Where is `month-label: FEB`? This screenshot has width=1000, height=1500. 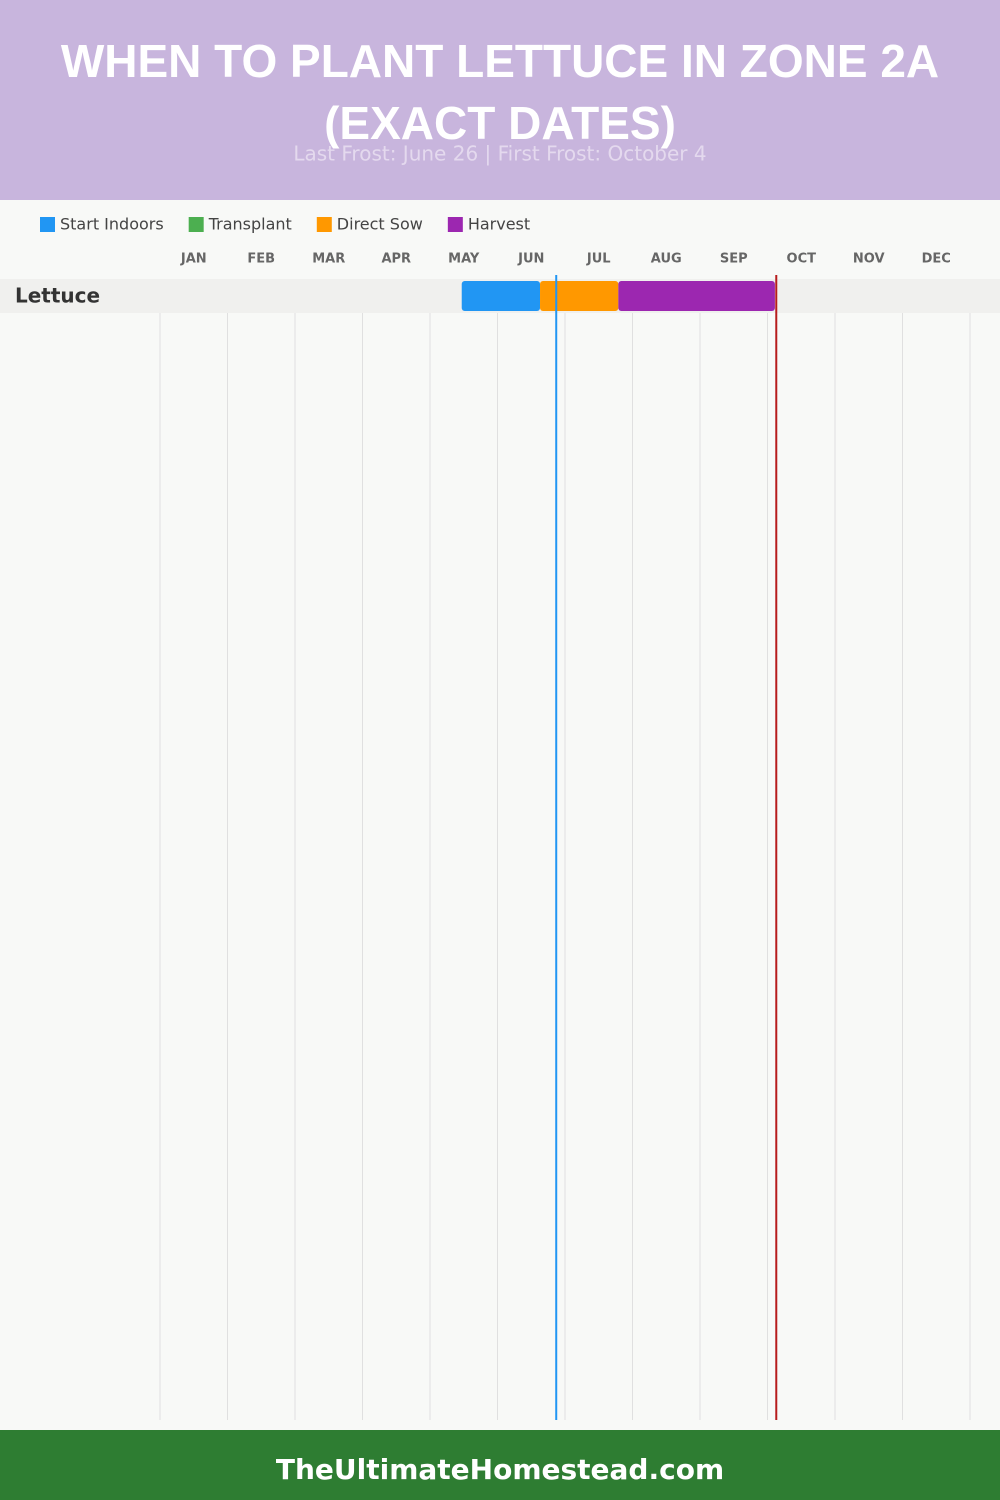 month-label: FEB is located at coordinates (261, 259).